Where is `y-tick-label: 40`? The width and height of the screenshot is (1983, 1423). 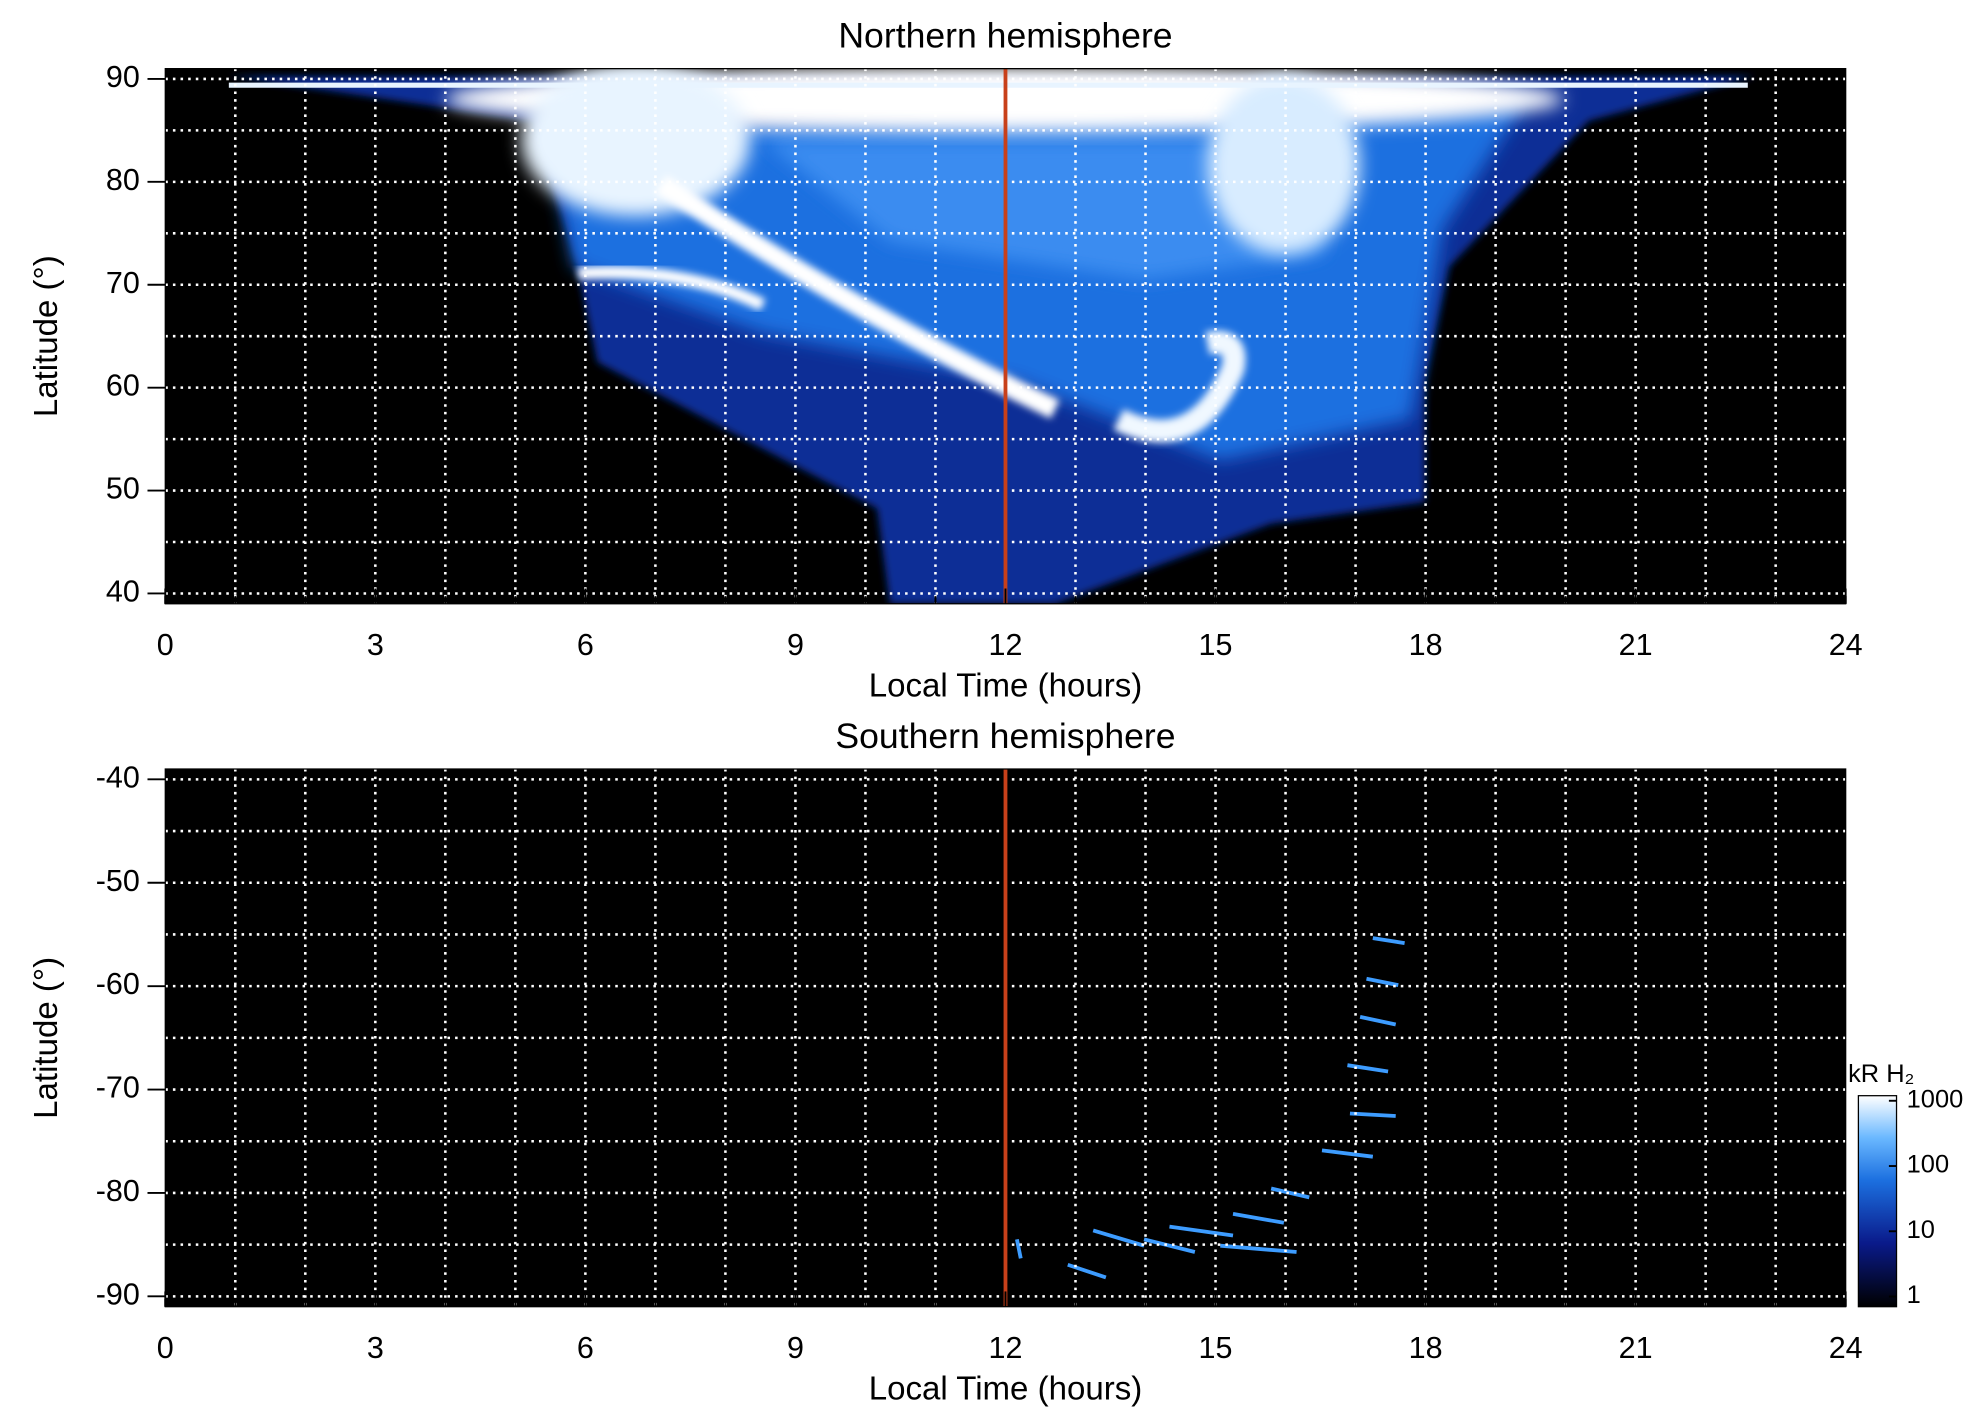 y-tick-label: 40 is located at coordinates (123, 592).